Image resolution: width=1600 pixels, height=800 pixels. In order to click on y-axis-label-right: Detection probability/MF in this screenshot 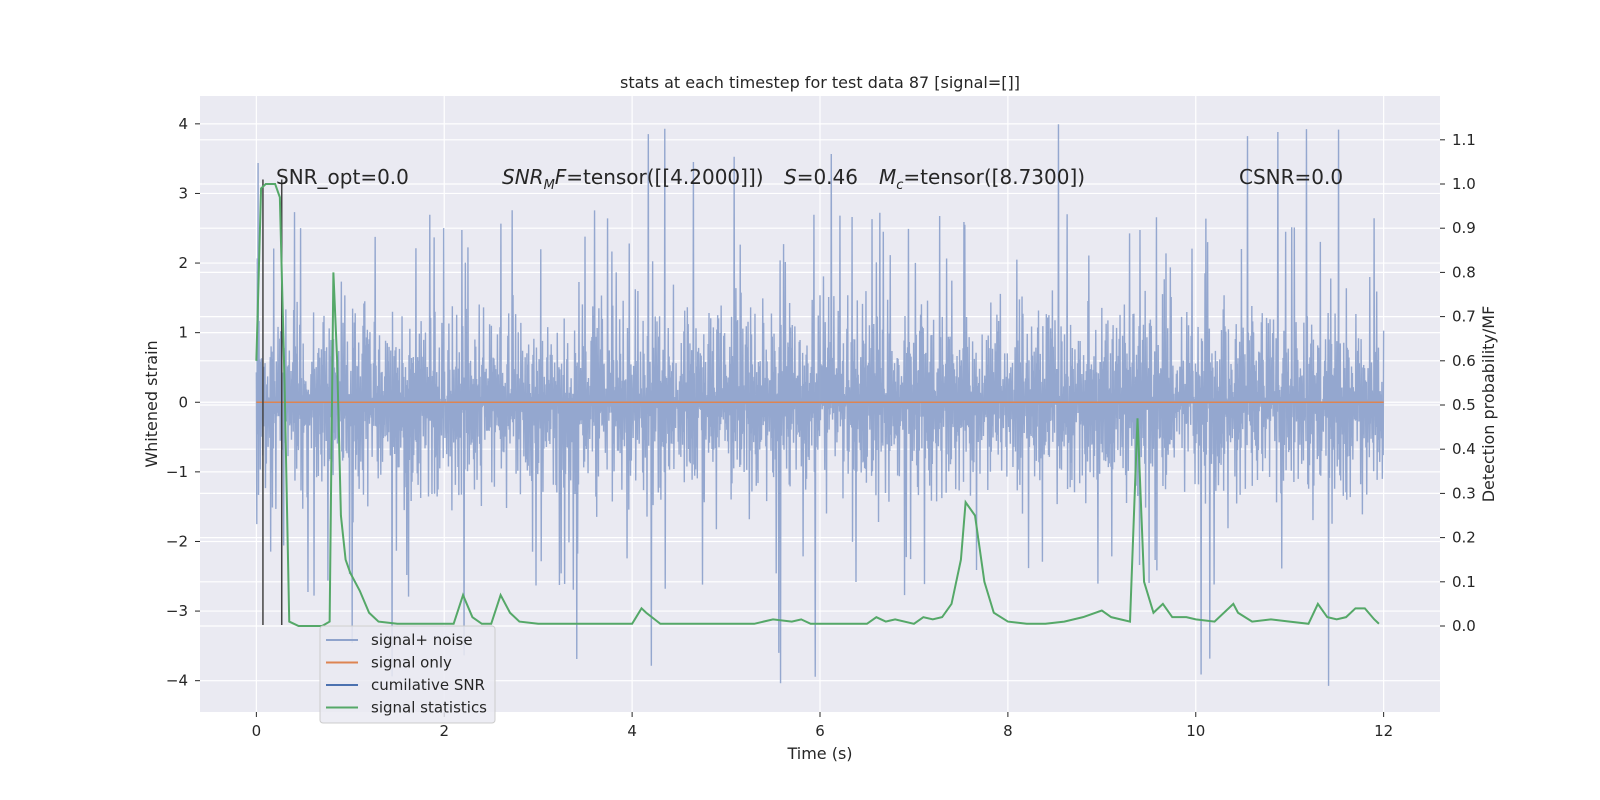, I will do `click(1488, 404)`.